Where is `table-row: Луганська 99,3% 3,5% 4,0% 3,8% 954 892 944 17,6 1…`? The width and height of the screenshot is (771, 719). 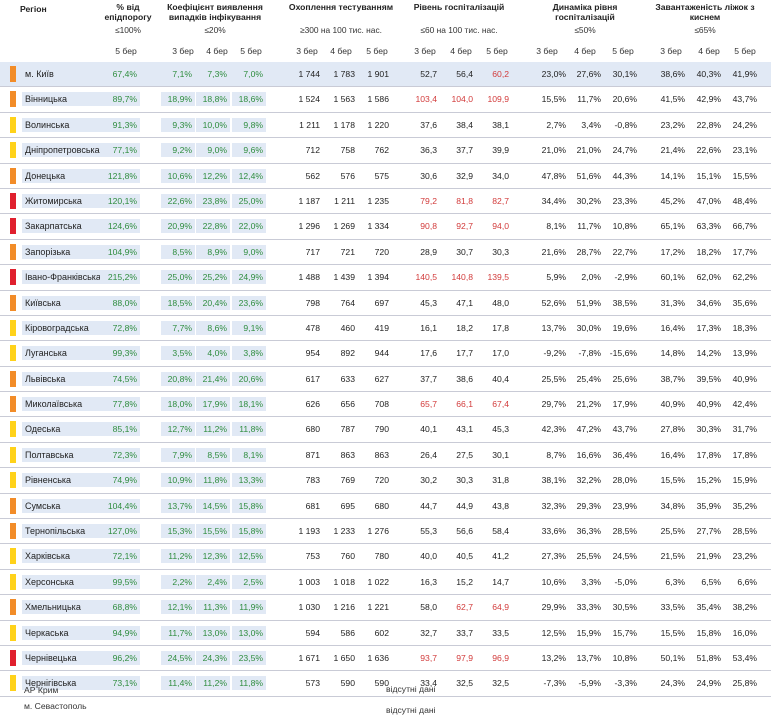 table-row: Луганська 99,3% 3,5% 4,0% 3,8% 954 892 944 17,6 1… is located at coordinates (385, 354).